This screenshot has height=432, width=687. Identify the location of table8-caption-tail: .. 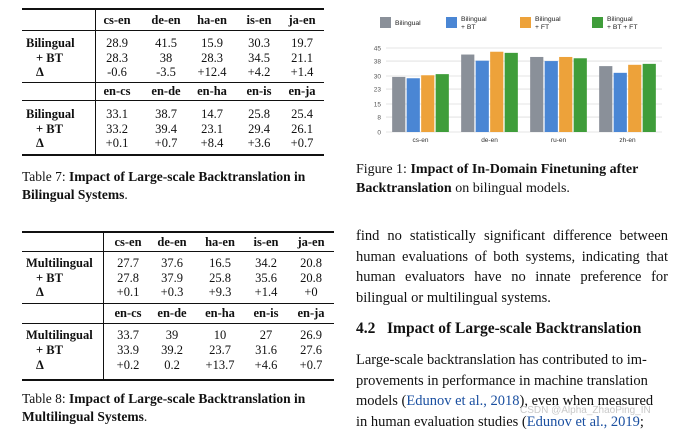
(145, 416).